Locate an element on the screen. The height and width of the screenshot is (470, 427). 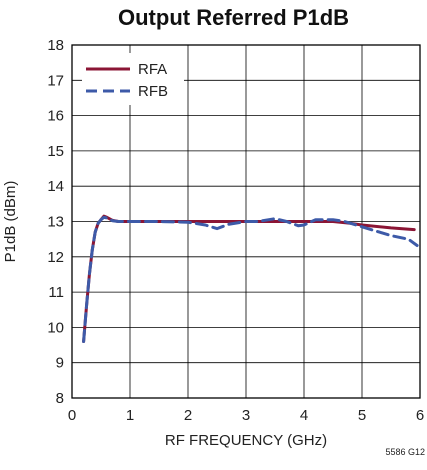
legend: RFA RFB is located at coordinates (133, 79).